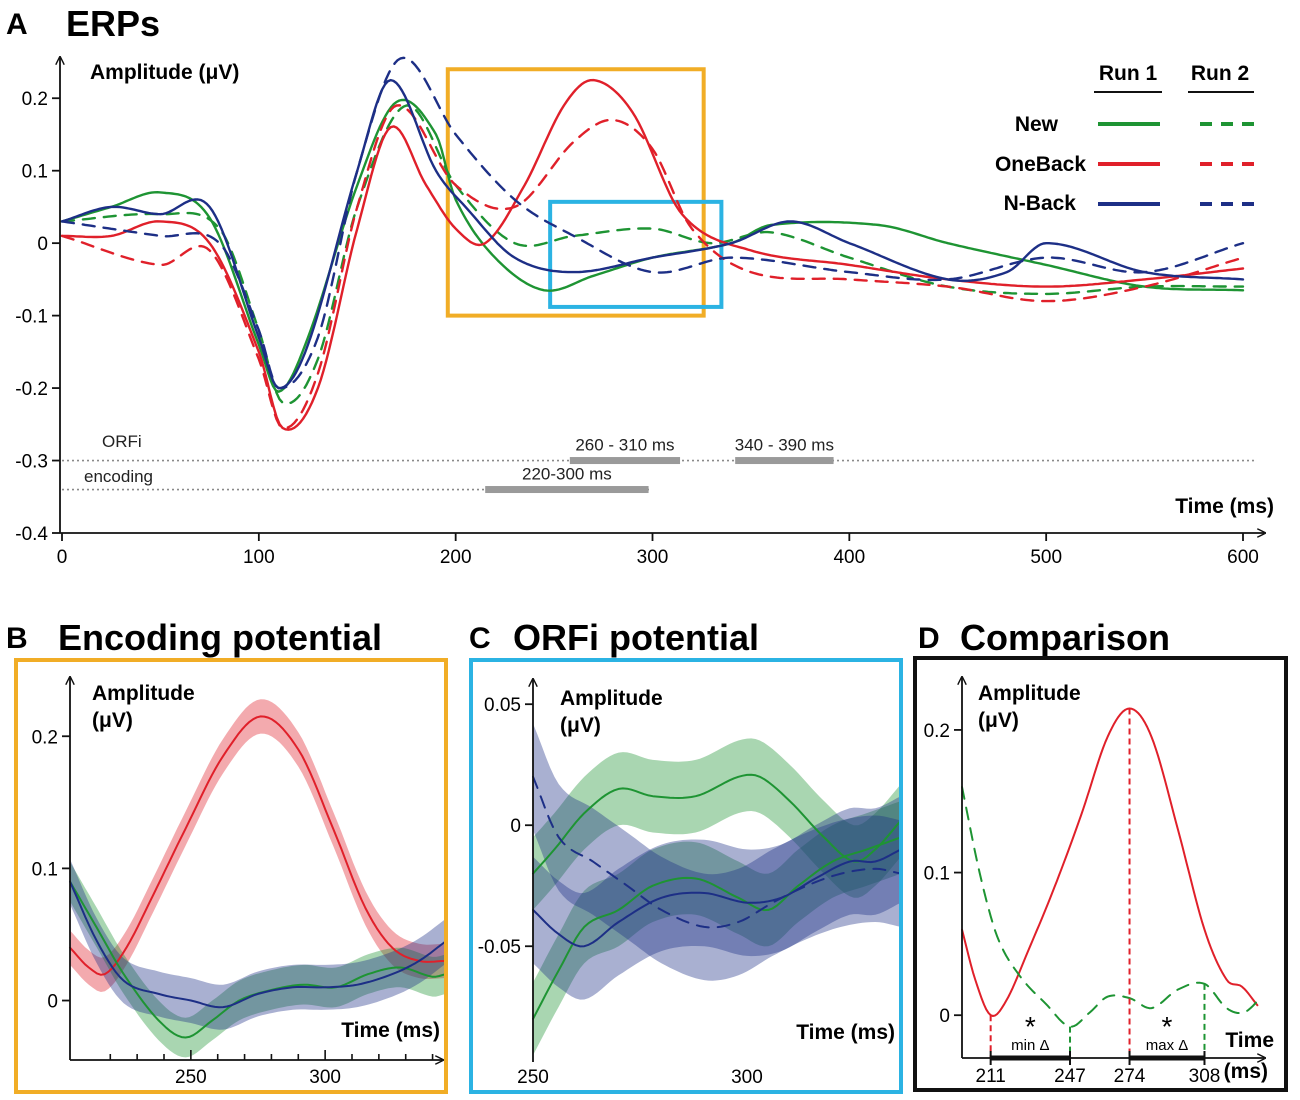 The image size is (1300, 1100). I want to click on panel-b-y-label-2: (μV), so click(112, 720).